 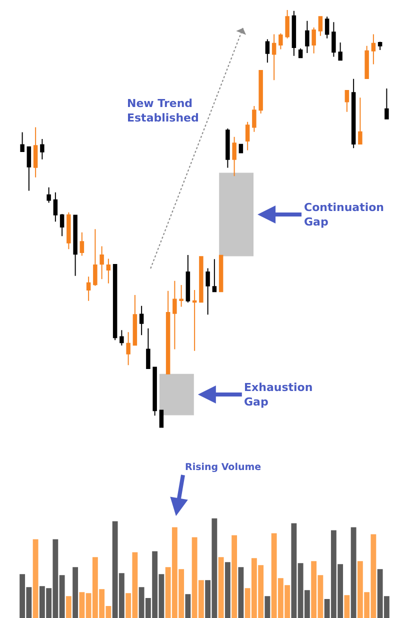 What do you see at coordinates (223, 467) in the screenshot?
I see `text: Rising Volume` at bounding box center [223, 467].